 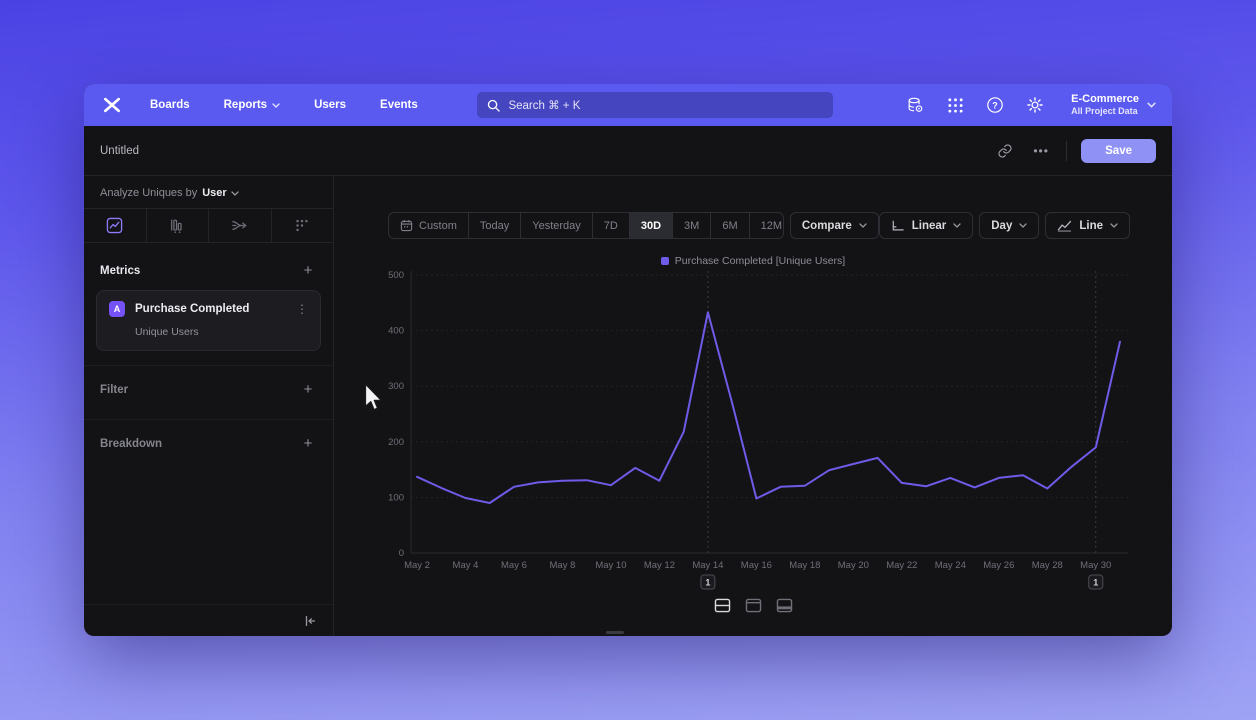 I want to click on interval-dropdown: Day, so click(x=1009, y=225).